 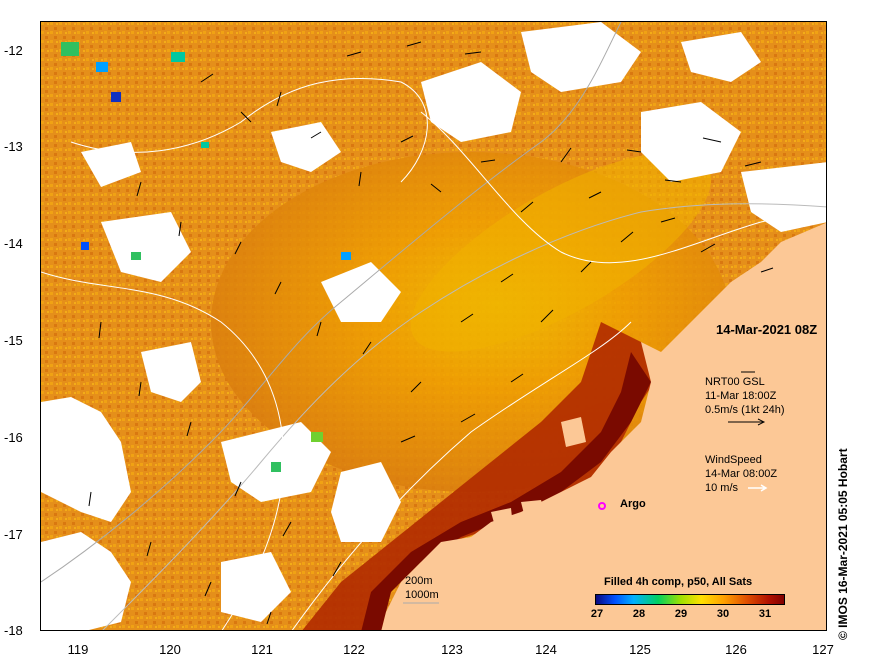 What do you see at coordinates (733, 460) in the screenshot?
I see `wind-title-label: WindSpeed` at bounding box center [733, 460].